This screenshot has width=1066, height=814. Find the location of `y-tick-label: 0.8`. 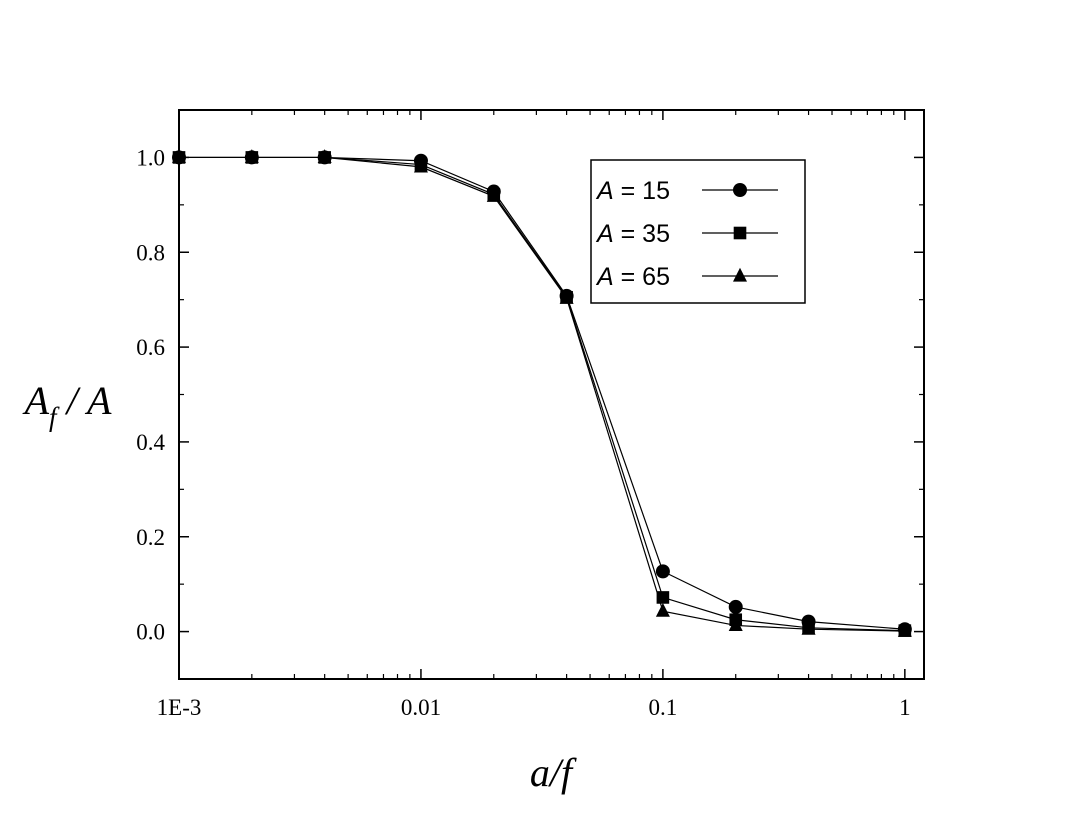

y-tick-label: 0.8 is located at coordinates (150, 252).